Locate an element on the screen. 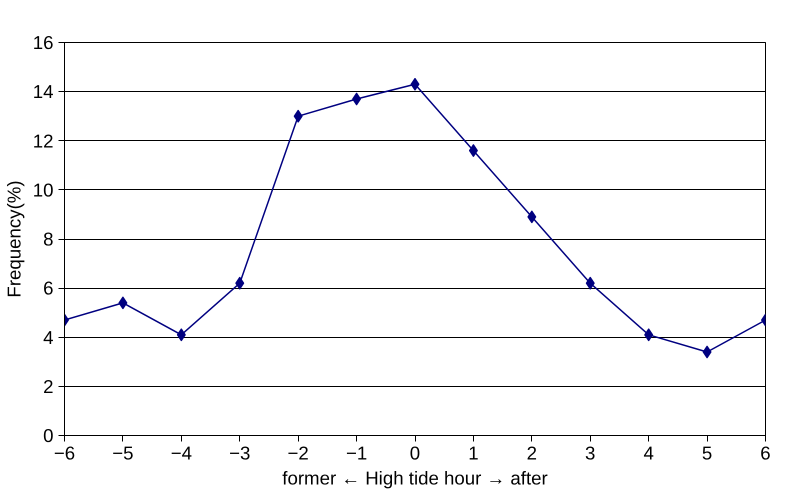  y-tick-label: 10 is located at coordinates (43, 189).